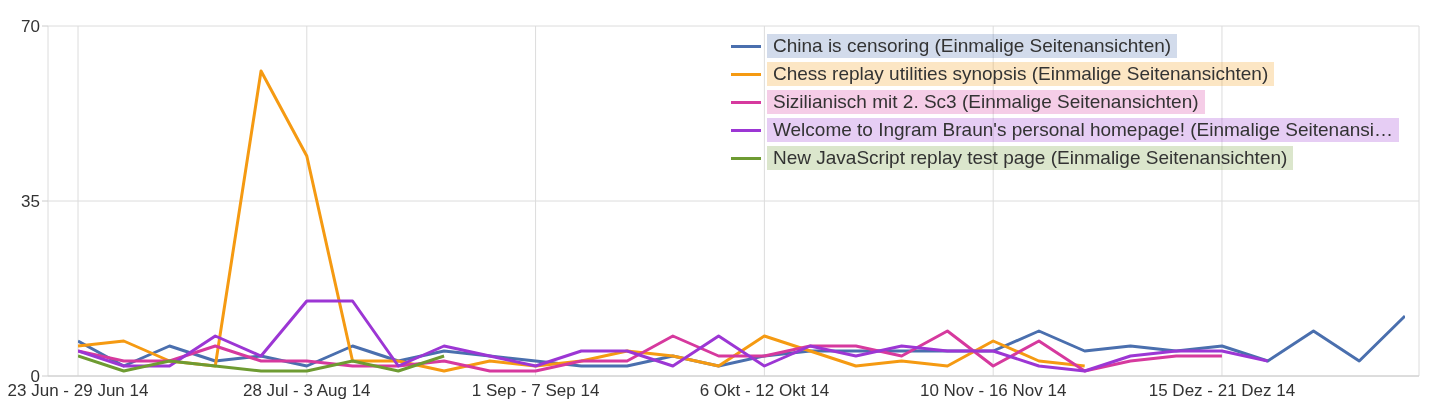  I want to click on x-tick-label: 15 Dez - 21 Dez 14, so click(1222, 391).